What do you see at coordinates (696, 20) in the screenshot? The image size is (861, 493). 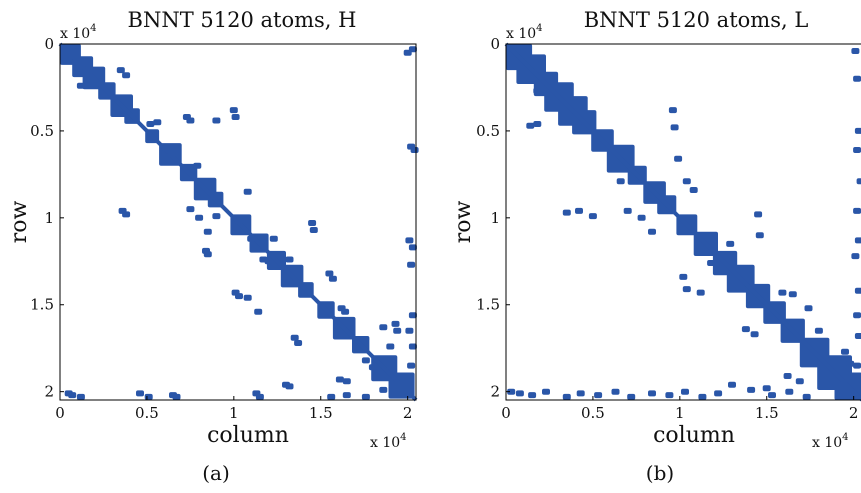 I see `chart-title-b: BNNT 5120 atoms, L` at bounding box center [696, 20].